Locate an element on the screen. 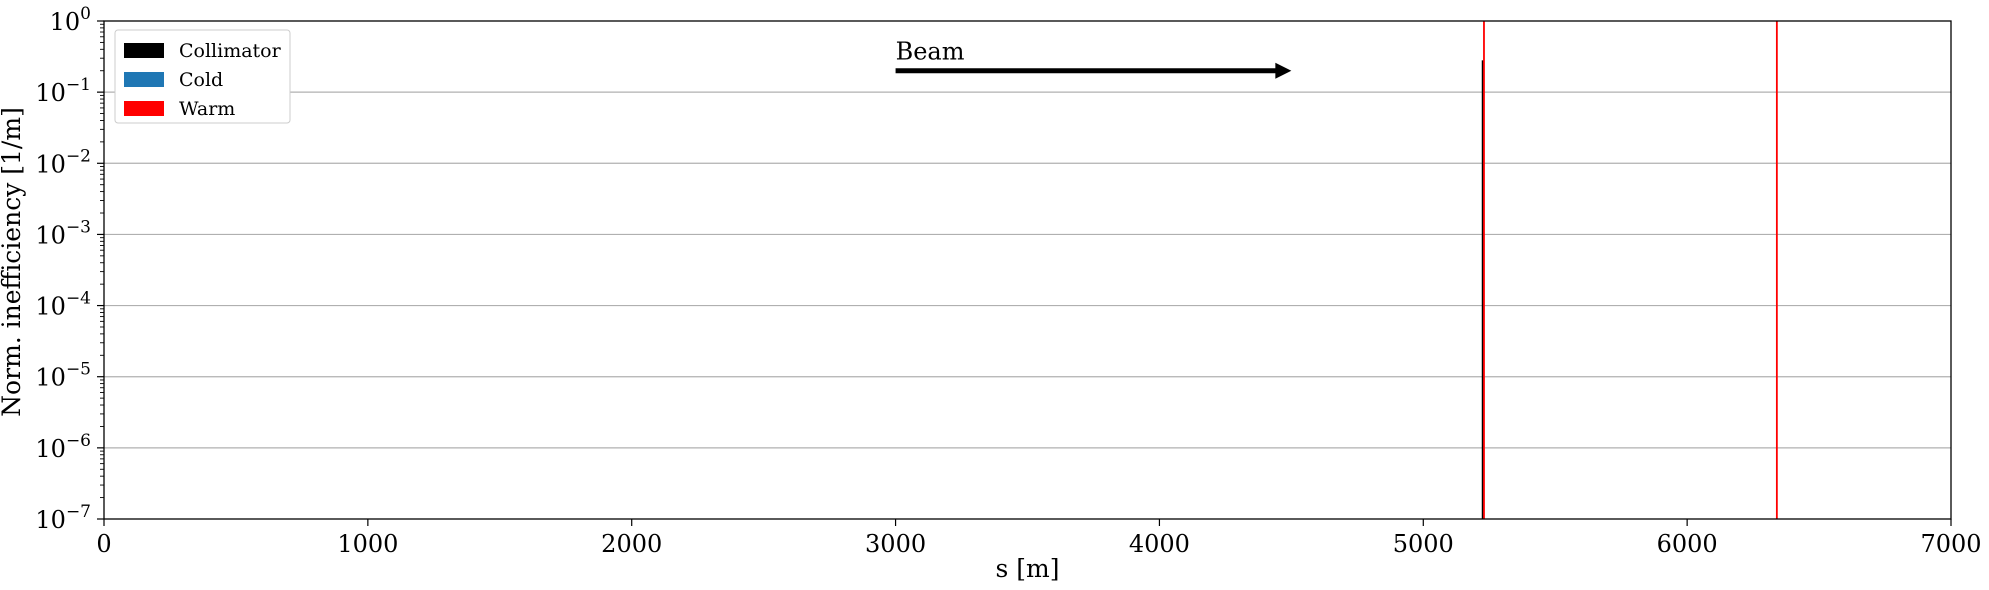  legend-swatch-collimator is located at coordinates (144, 50).